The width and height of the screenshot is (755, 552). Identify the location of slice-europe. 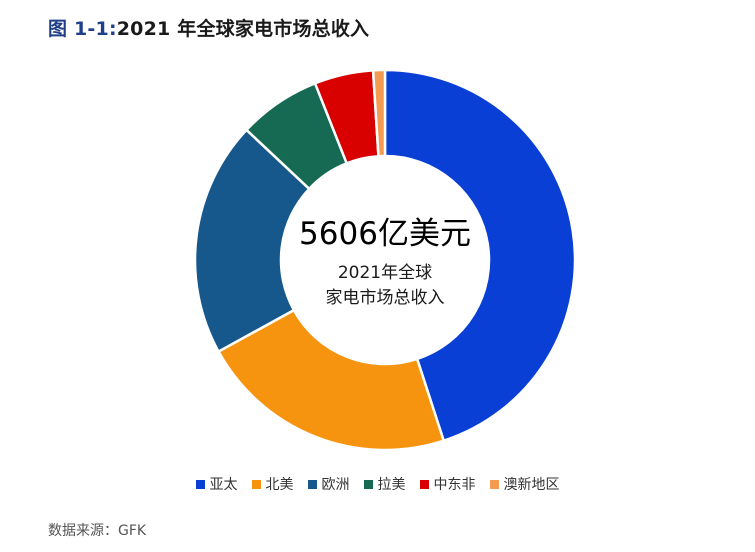
(252, 240).